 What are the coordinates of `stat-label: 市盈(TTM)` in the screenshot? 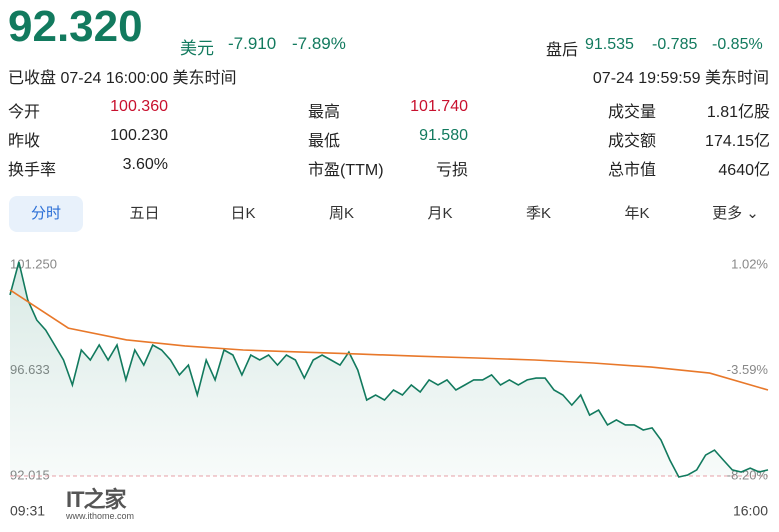 It's located at (346, 170).